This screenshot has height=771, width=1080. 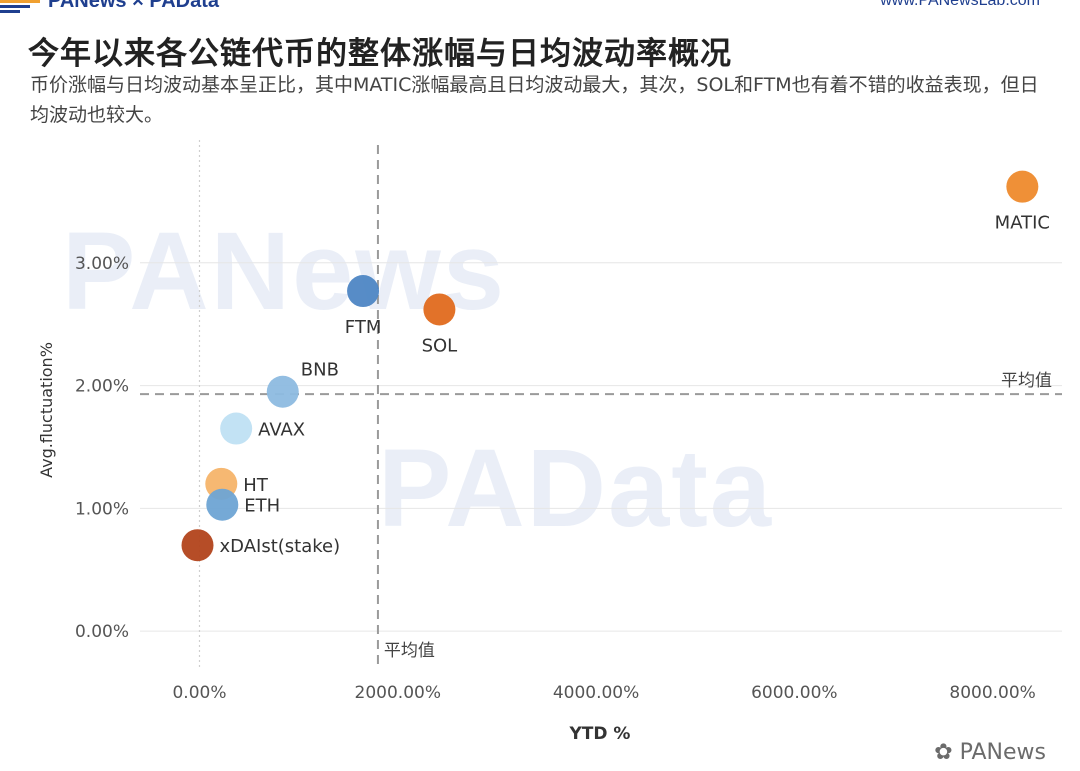 I want to click on x-axis-label: YTD %, so click(x=600, y=734).